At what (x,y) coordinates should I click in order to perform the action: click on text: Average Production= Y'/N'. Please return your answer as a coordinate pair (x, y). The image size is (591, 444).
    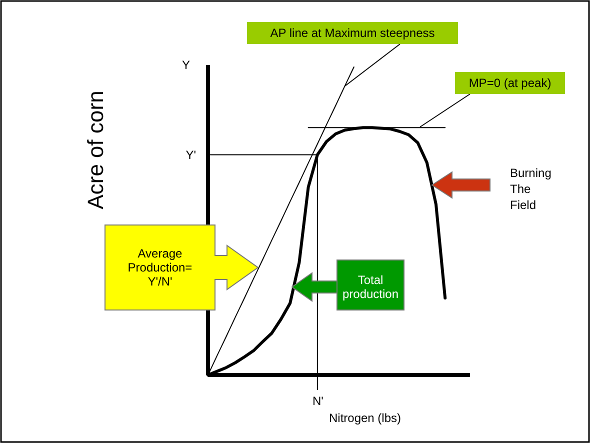
    Looking at the image, I should click on (160, 267).